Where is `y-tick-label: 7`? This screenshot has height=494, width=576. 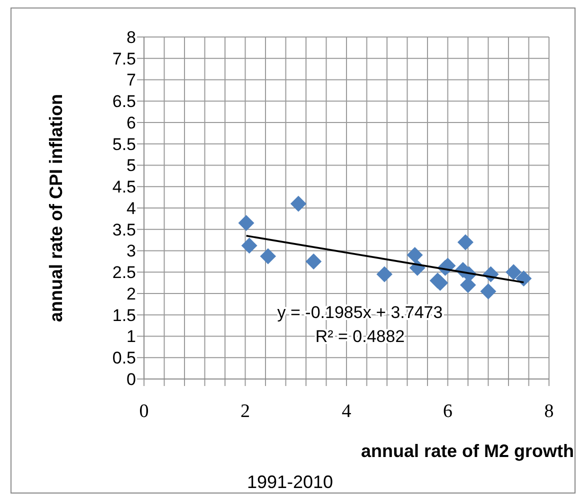 y-tick-label: 7 is located at coordinates (131, 80).